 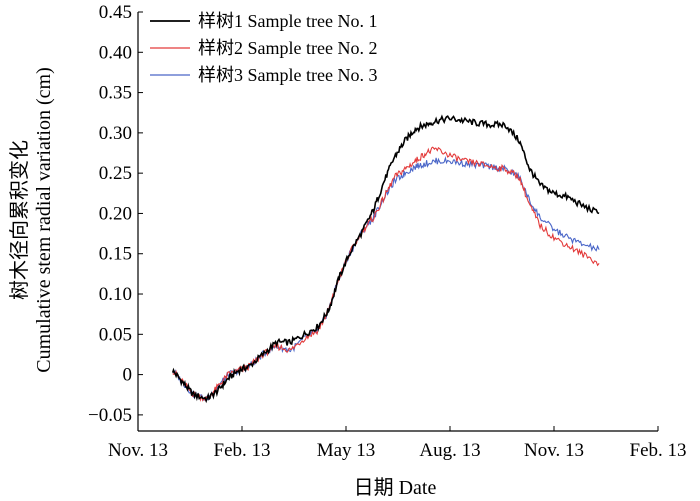 I want to click on y-tick-label: 0.20, so click(x=115, y=213).